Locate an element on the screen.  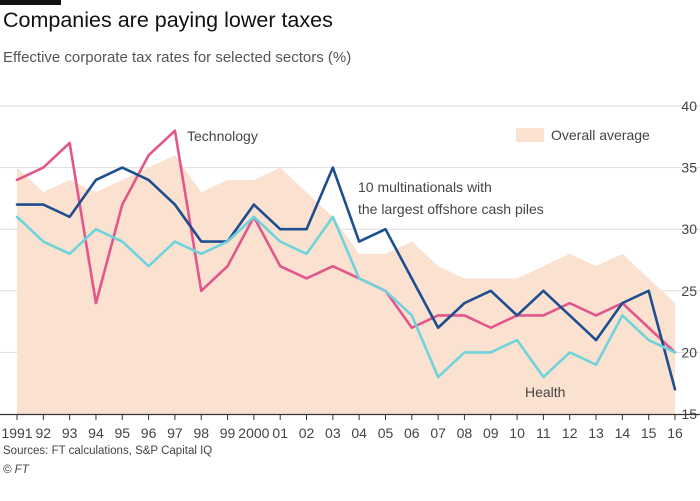
x-tick-label: 03 is located at coordinates (333, 433).